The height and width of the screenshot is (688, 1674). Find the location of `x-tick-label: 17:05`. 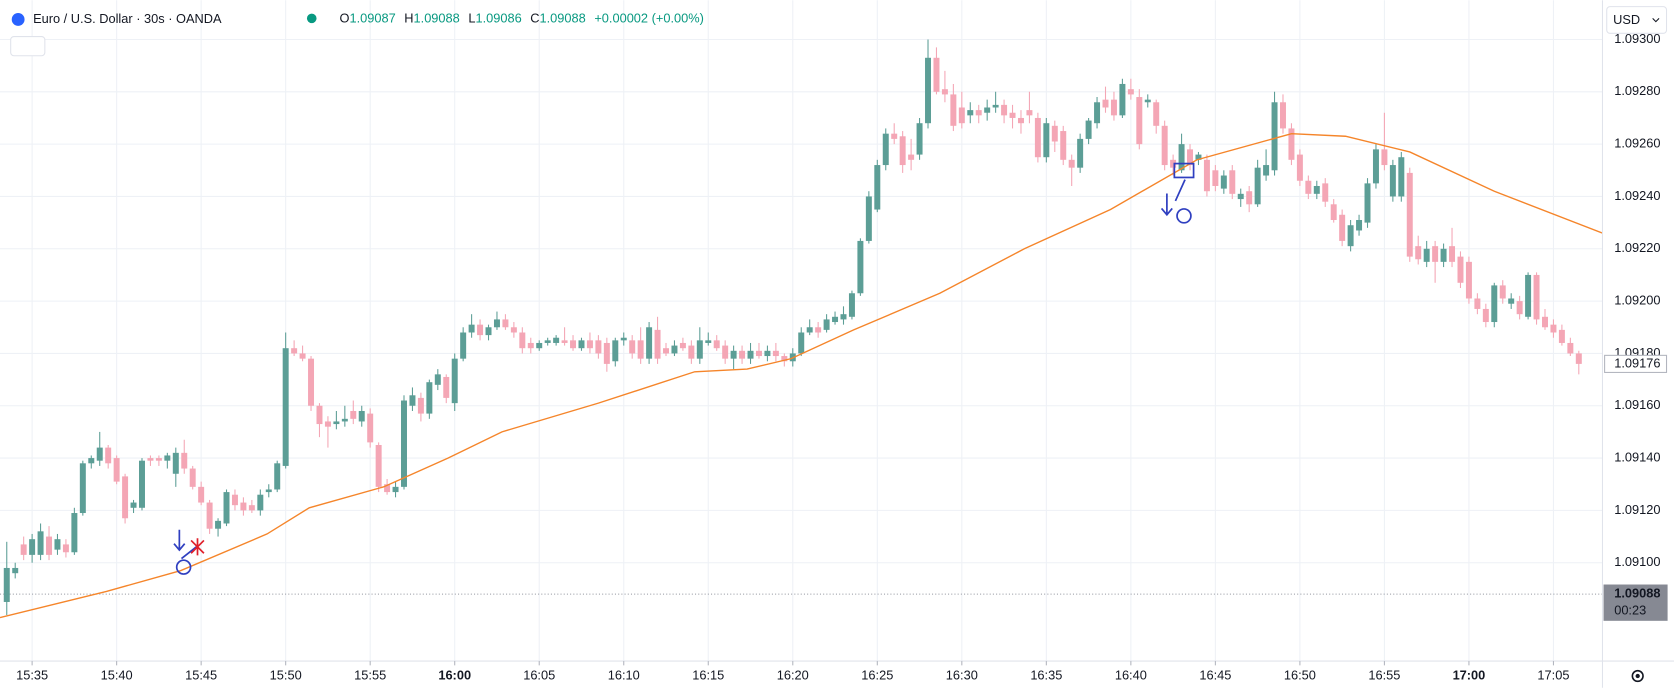

x-tick-label: 17:05 is located at coordinates (1553, 674).